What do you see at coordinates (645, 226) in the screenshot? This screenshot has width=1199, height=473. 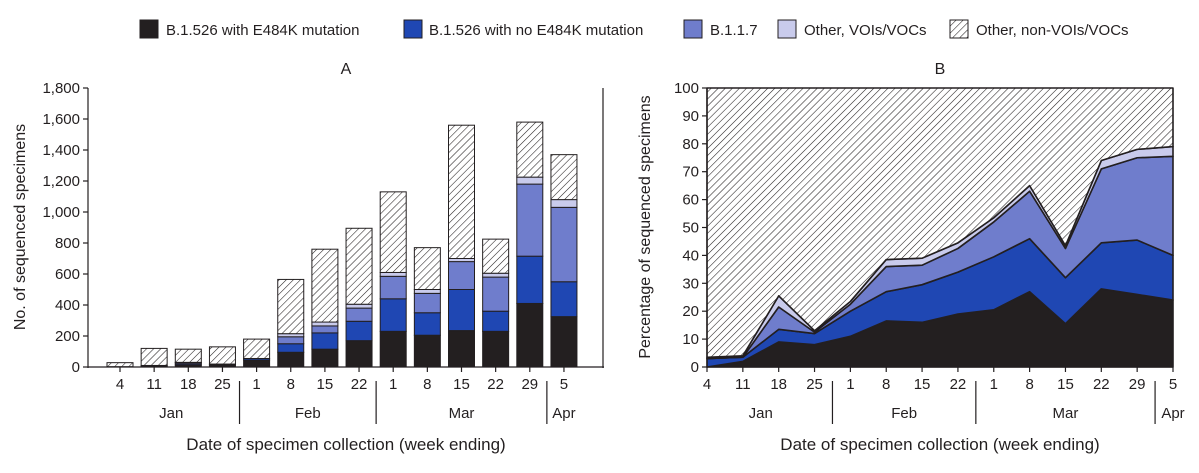 I see `panel-b-y-axis-label: Percentage of sequenced specimens` at bounding box center [645, 226].